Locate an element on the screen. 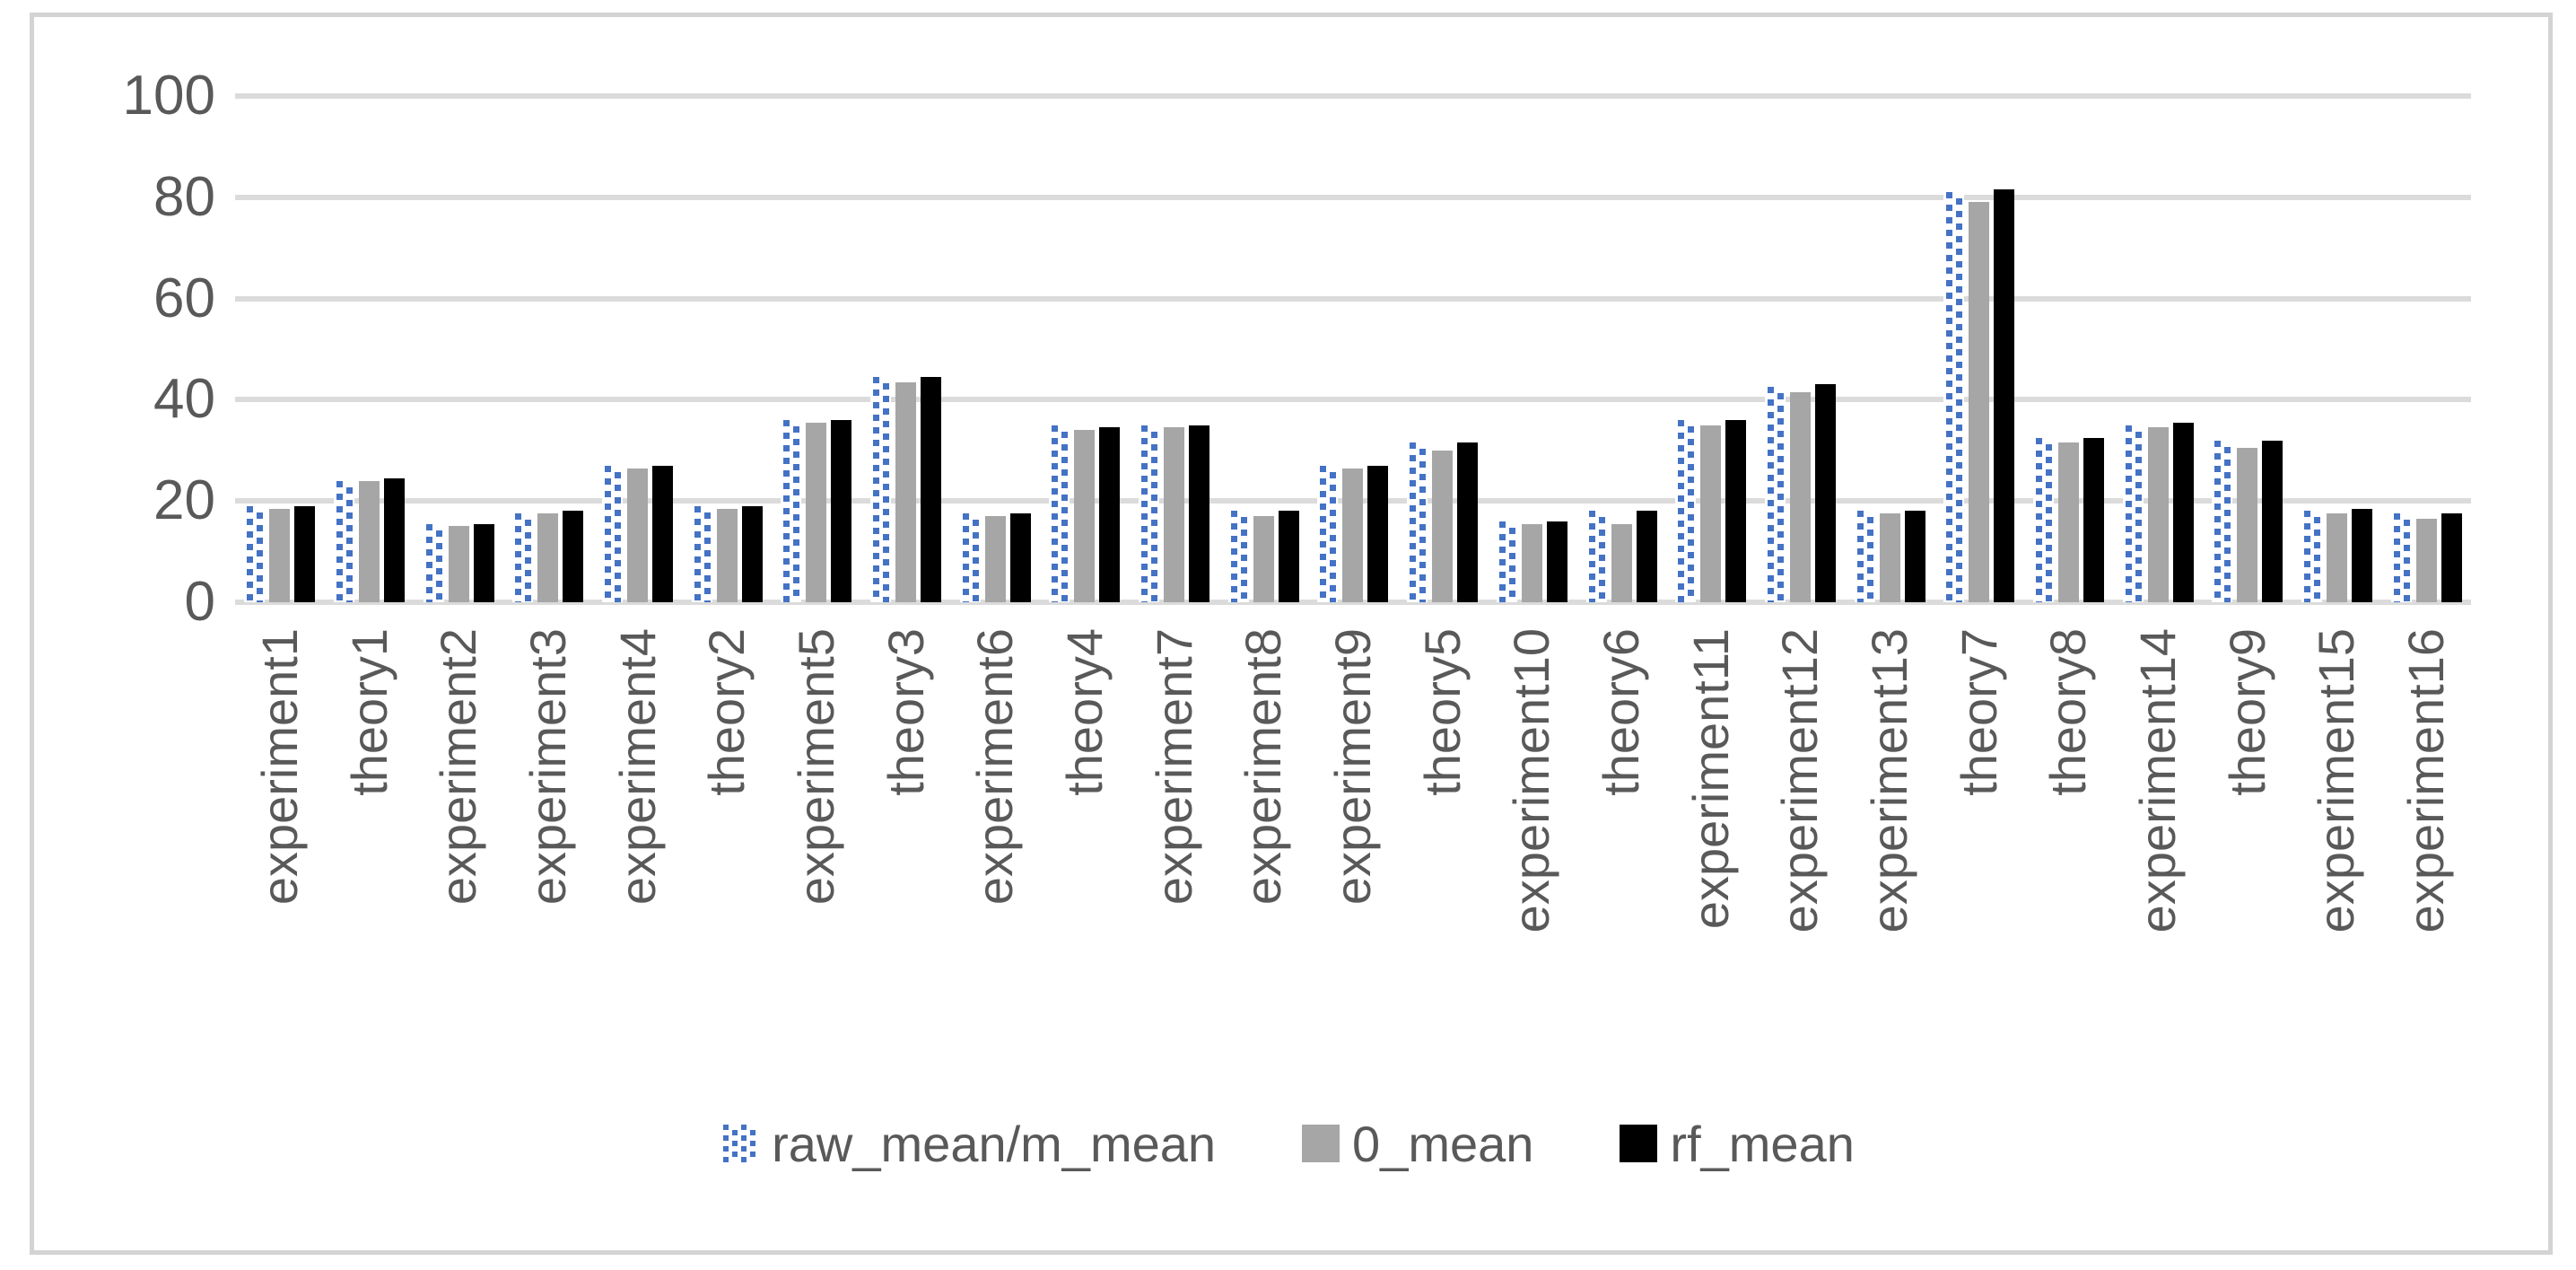  bar-raw_mean/m_mean-experiment10 is located at coordinates (1507, 562).